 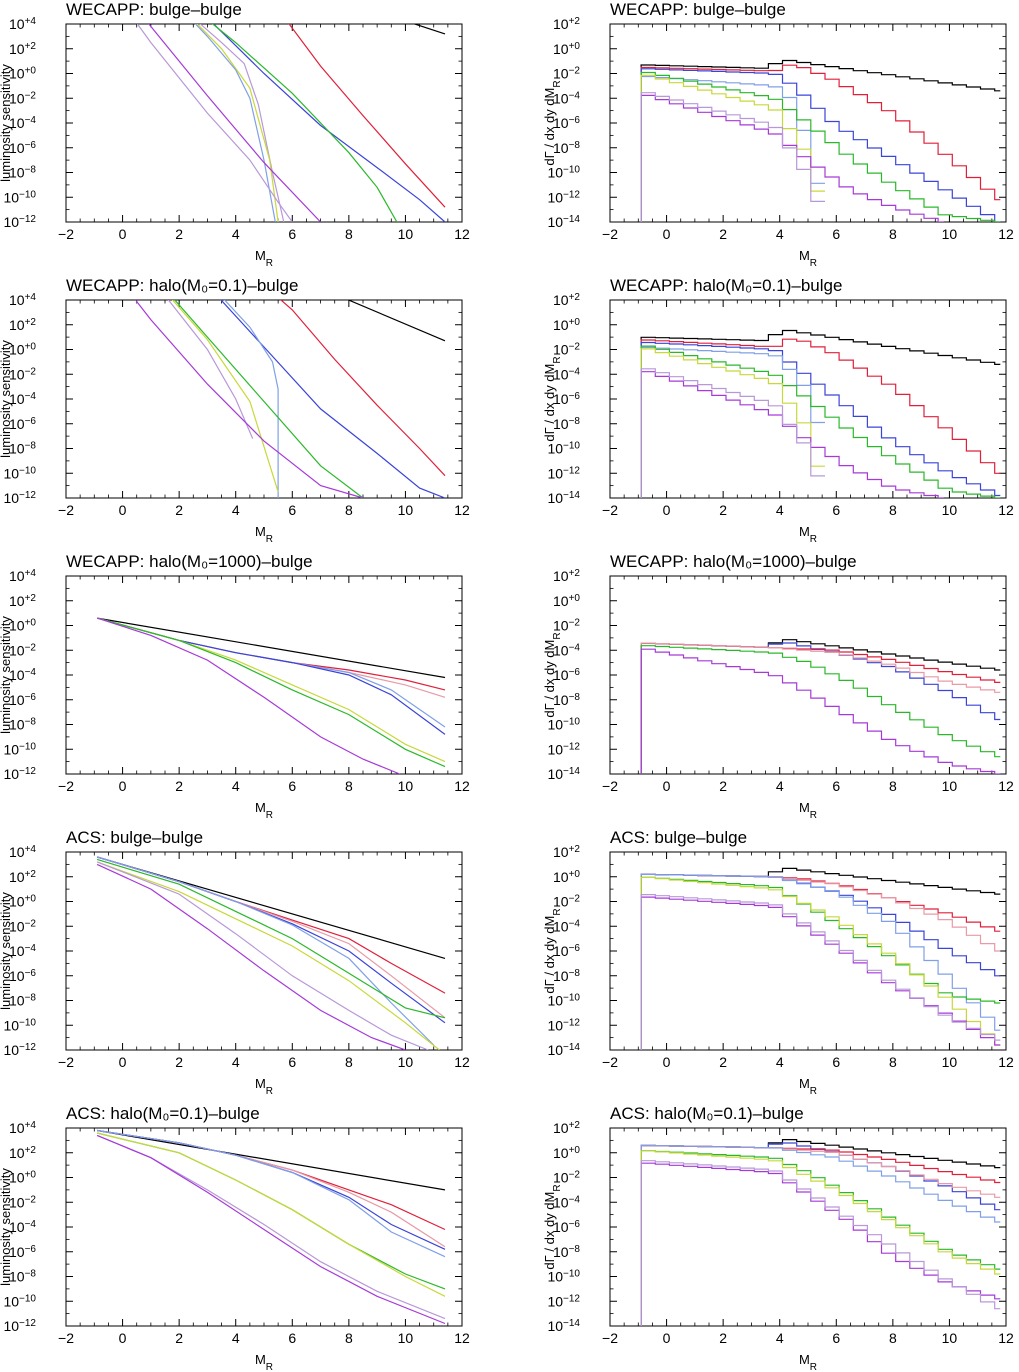 What do you see at coordinates (678, 837) in the screenshot?
I see `panel-title: ACS: bulge–bulge` at bounding box center [678, 837].